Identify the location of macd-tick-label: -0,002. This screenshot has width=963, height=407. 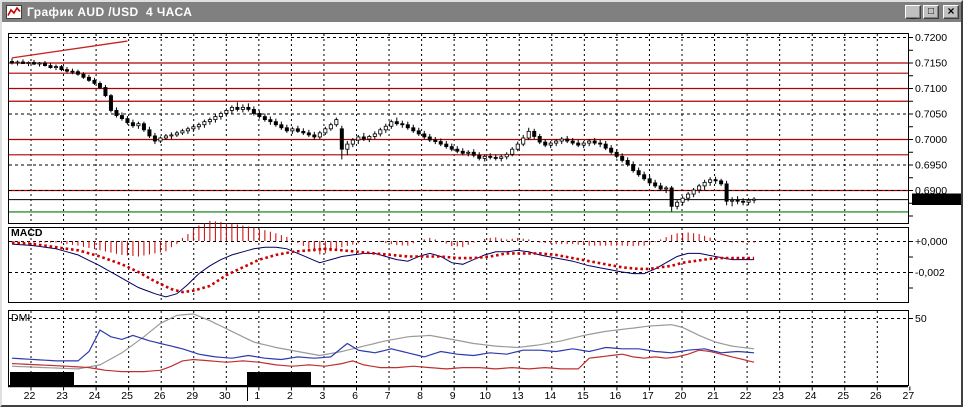
(930, 273).